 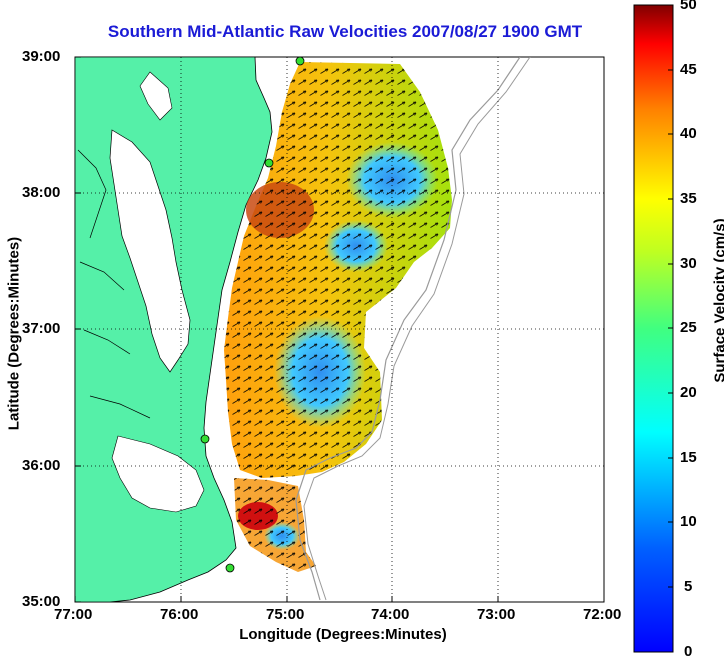 What do you see at coordinates (688, 457) in the screenshot?
I see `colorbar-tick-label: 15` at bounding box center [688, 457].